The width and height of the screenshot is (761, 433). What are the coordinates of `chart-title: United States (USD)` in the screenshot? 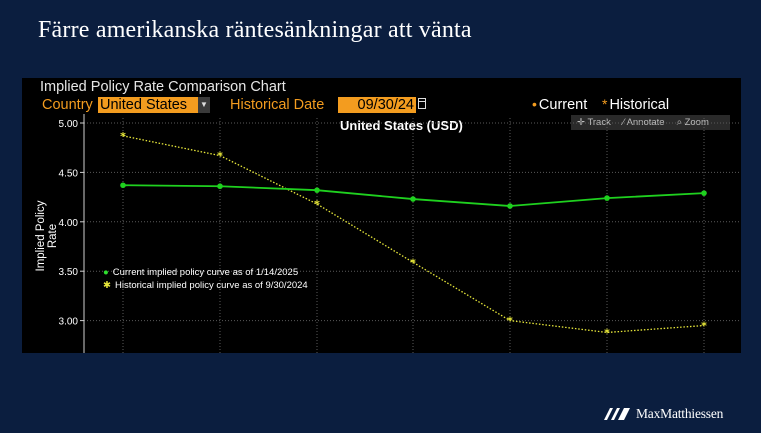 It's located at (401, 125).